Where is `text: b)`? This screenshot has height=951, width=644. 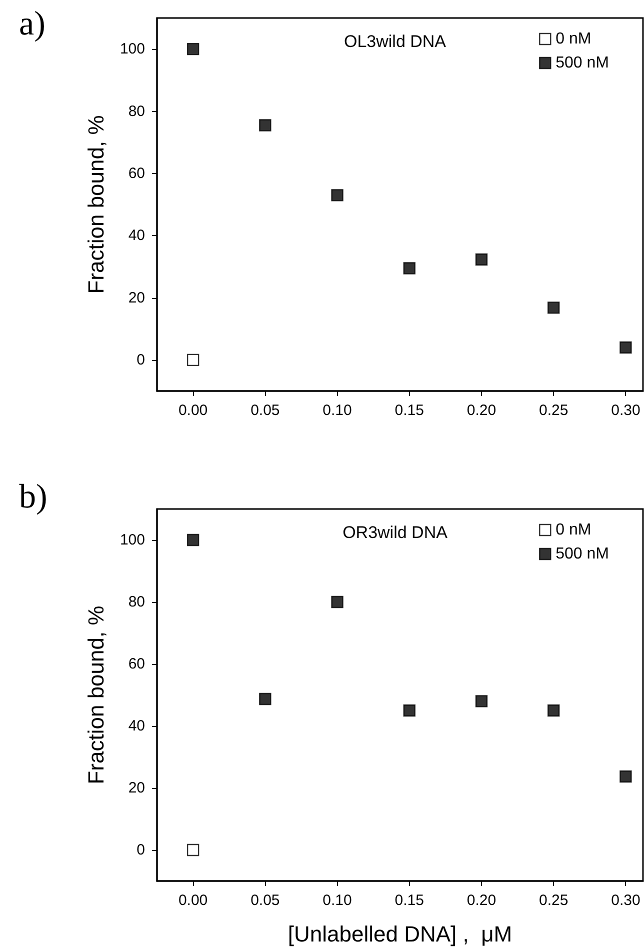
text: b) is located at coordinates (33, 497).